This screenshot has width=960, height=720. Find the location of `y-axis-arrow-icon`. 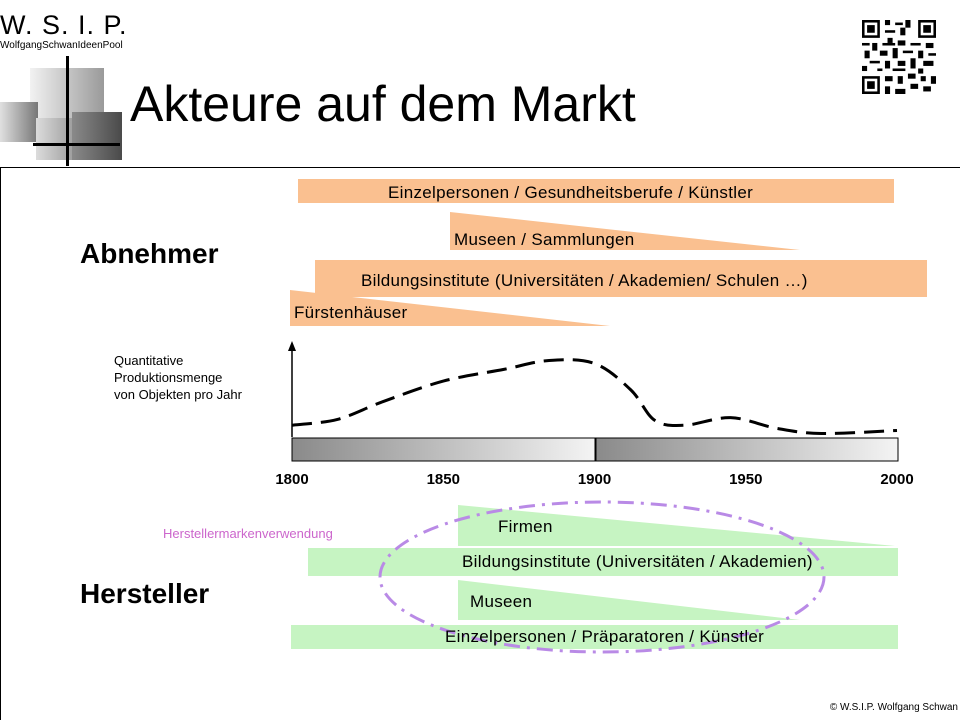

y-axis-arrow-icon is located at coordinates (292, 346).